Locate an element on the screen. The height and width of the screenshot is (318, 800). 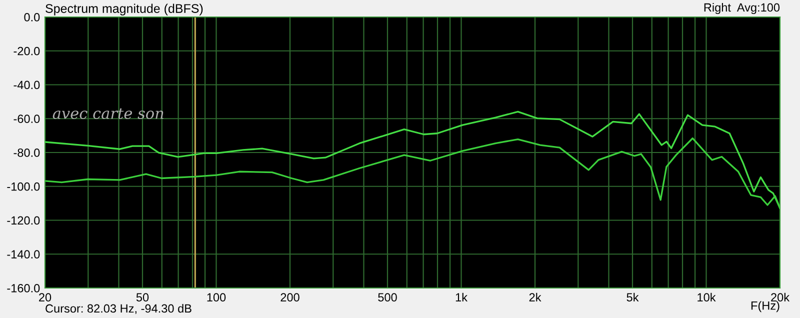
y-tick-label: -160.0 is located at coordinates (23, 288).